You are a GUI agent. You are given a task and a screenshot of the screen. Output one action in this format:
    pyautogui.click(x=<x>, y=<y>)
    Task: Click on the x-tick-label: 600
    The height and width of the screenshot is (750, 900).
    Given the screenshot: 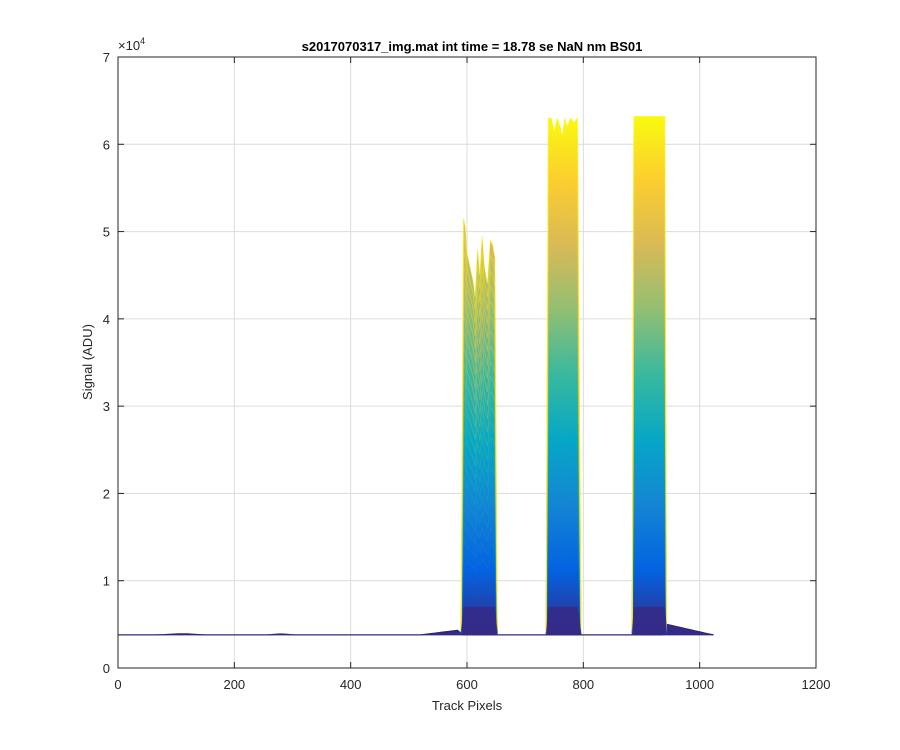 What is the action you would take?
    pyautogui.click(x=467, y=684)
    